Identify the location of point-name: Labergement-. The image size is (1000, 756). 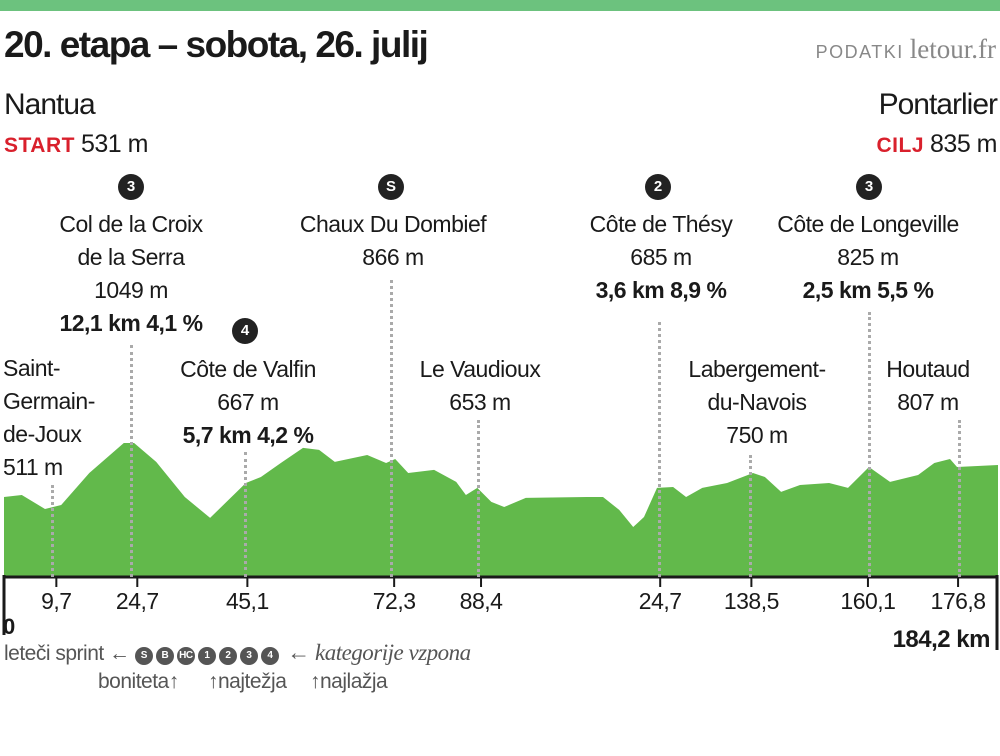
(757, 369).